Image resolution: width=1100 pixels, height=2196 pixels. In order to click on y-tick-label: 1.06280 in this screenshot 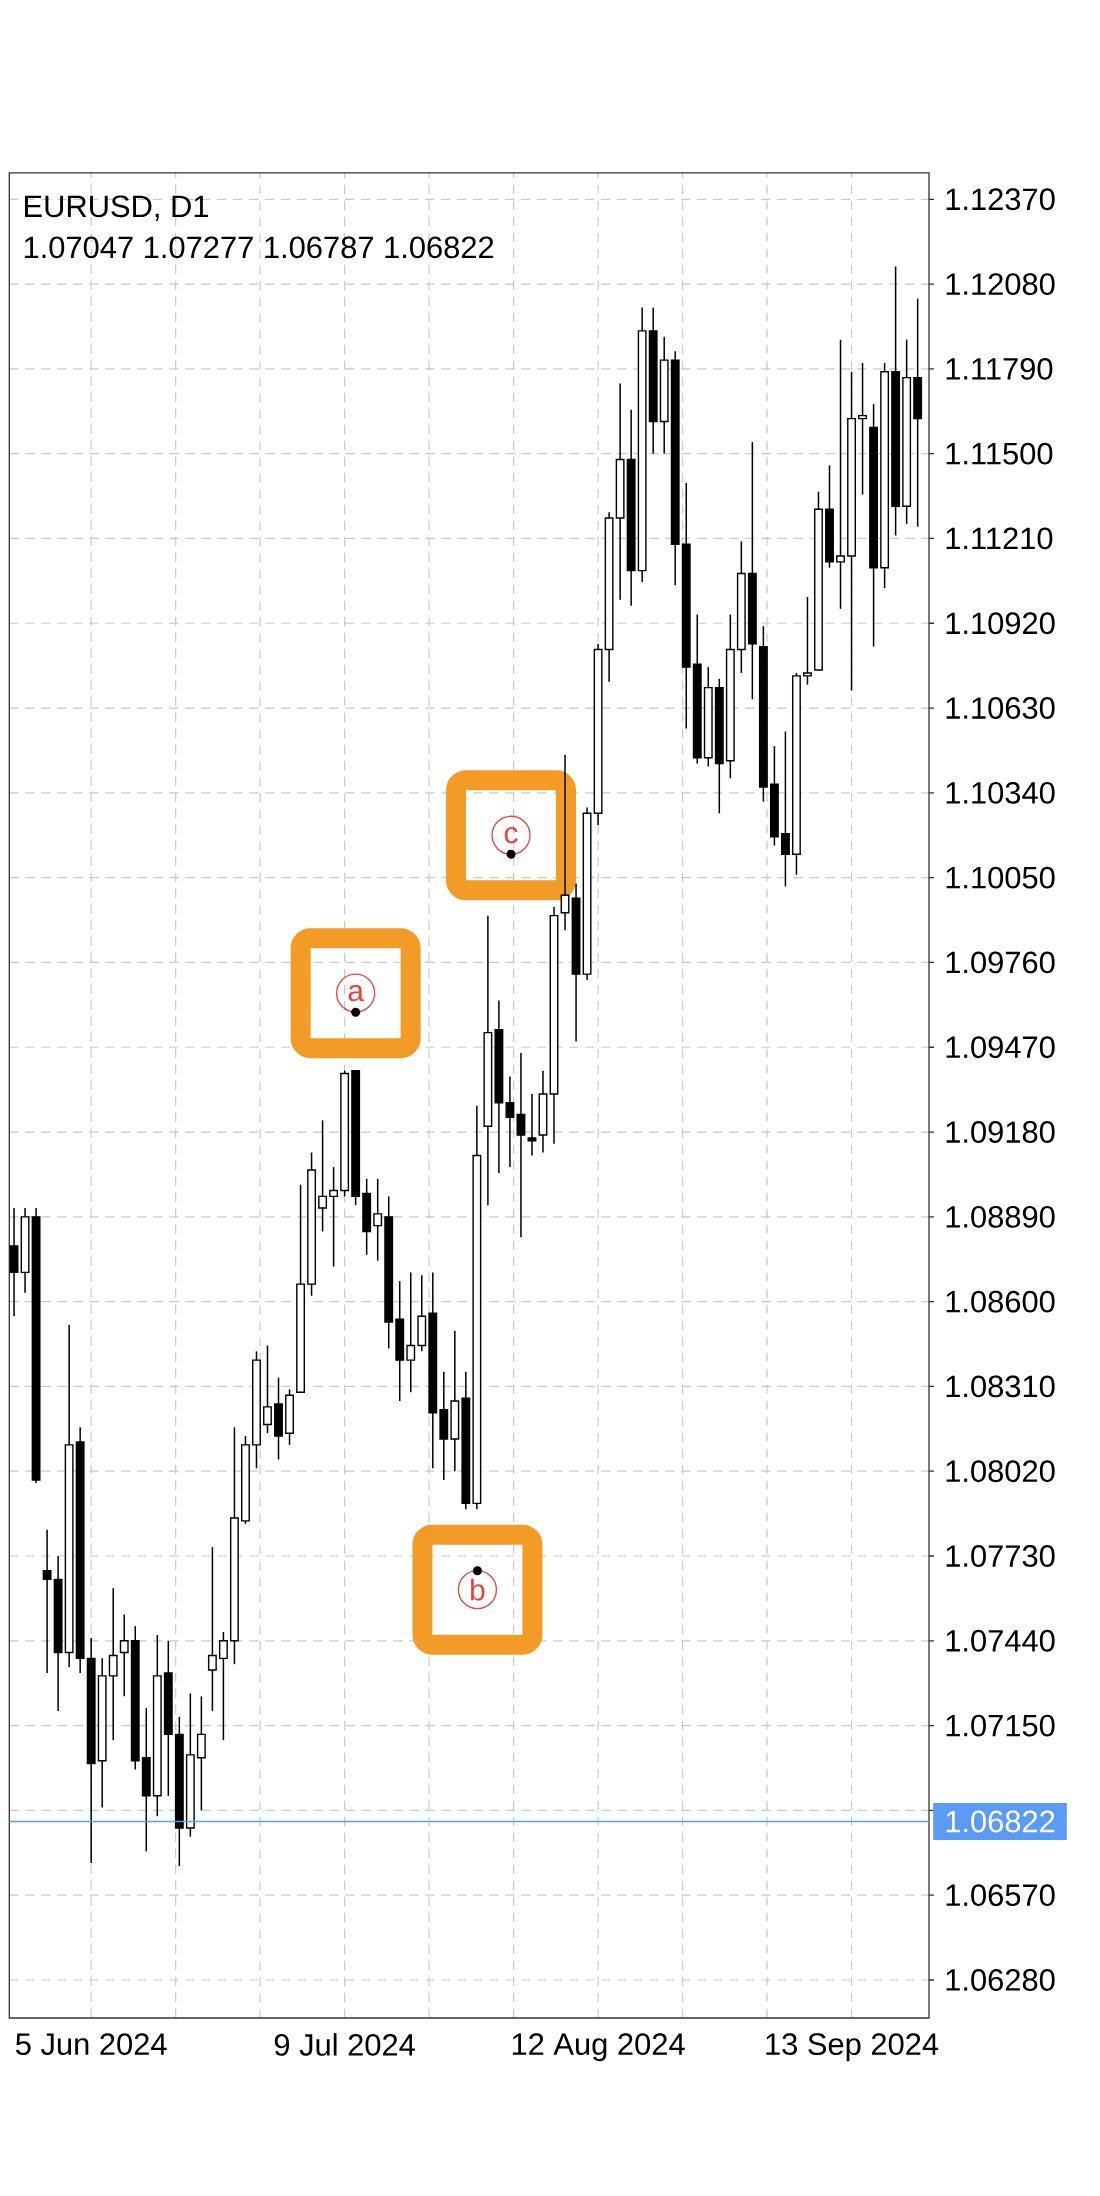, I will do `click(1000, 1980)`.